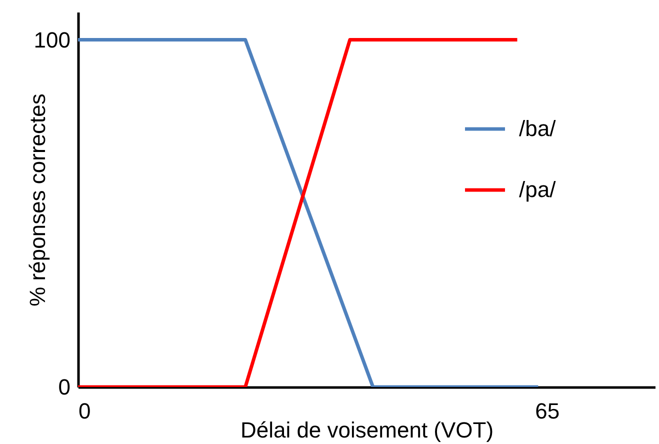 The width and height of the screenshot is (659, 444). Describe the element at coordinates (547, 411) in the screenshot. I see `x-tick-label: 65` at that location.